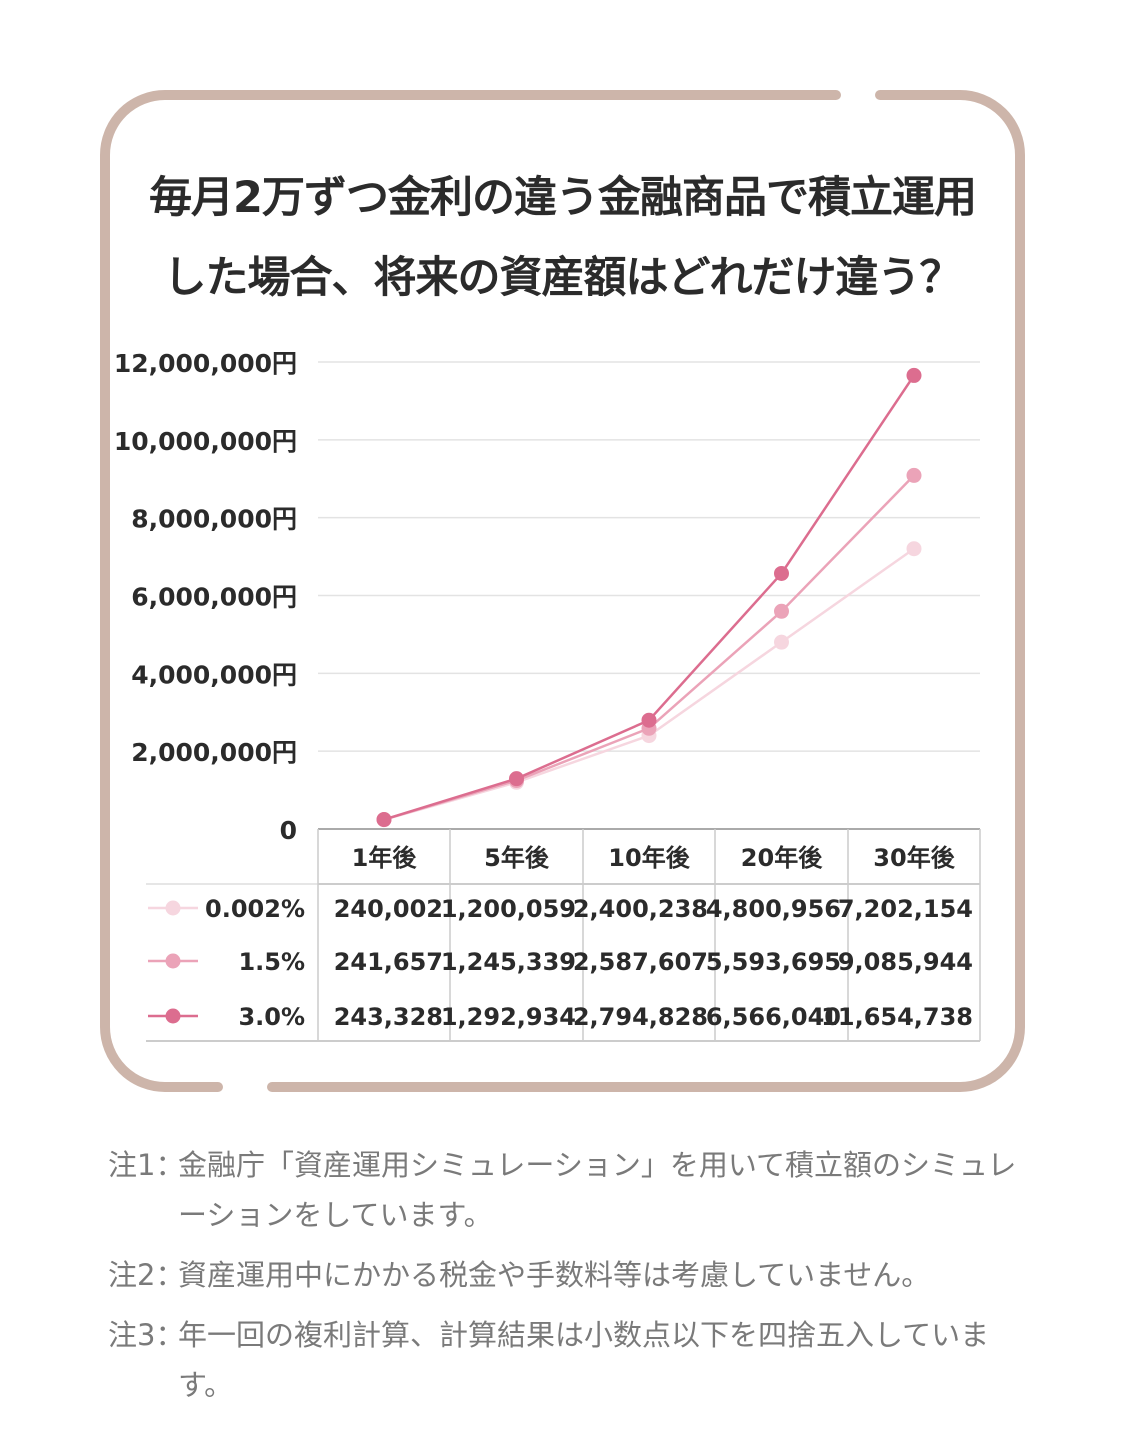 The height and width of the screenshot is (1451, 1125). Describe the element at coordinates (640, 962) in the screenshot. I see `table-cell-value: 2,587,607` at that location.